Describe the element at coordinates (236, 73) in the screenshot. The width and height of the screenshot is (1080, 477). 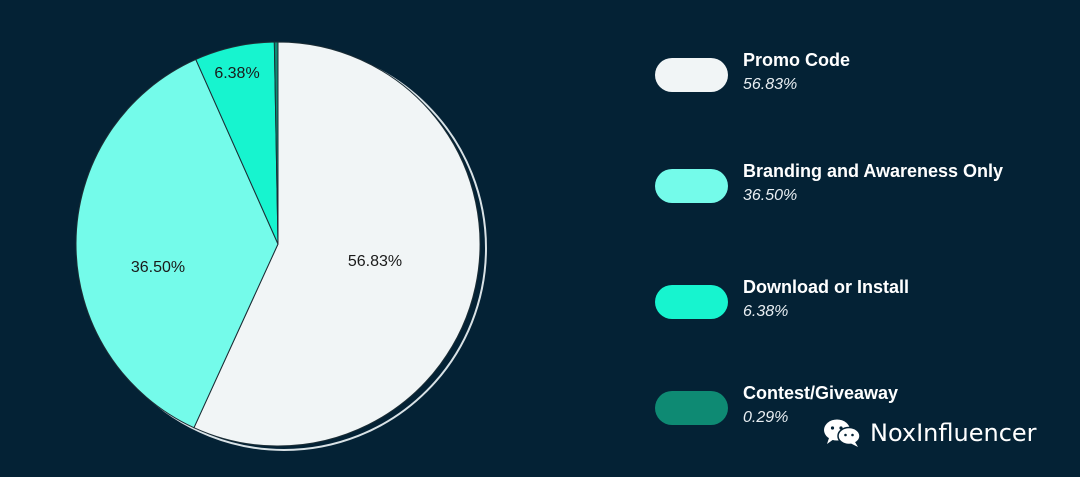
I see `pie-slice-label: 6.38%` at that location.